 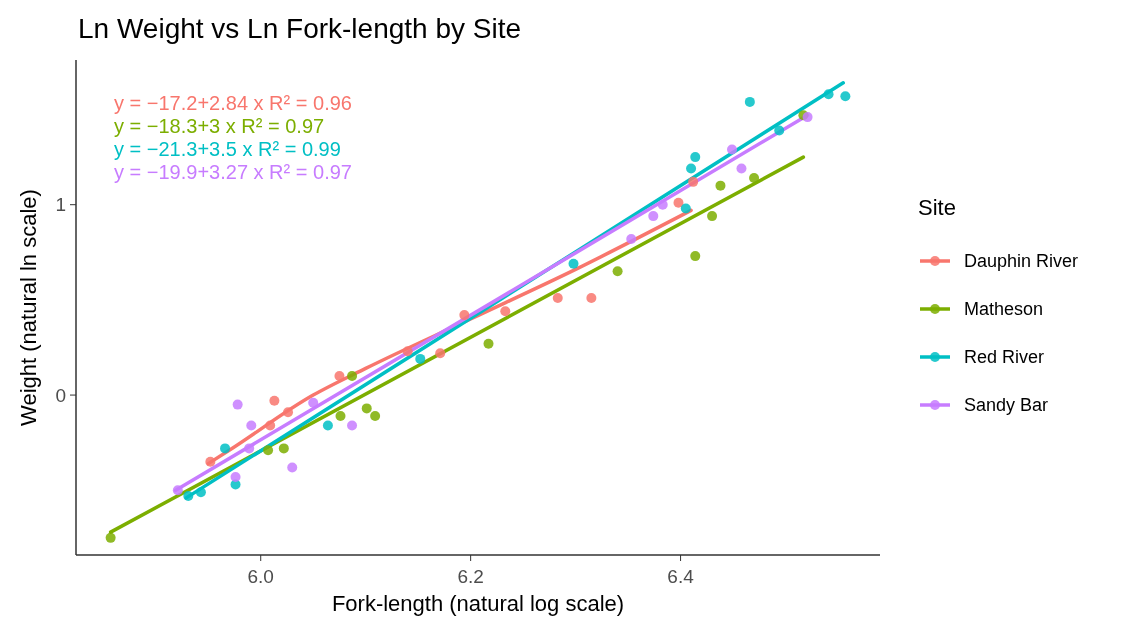 What do you see at coordinates (1006, 405) in the screenshot?
I see `legend-label: Sandy Bar` at bounding box center [1006, 405].